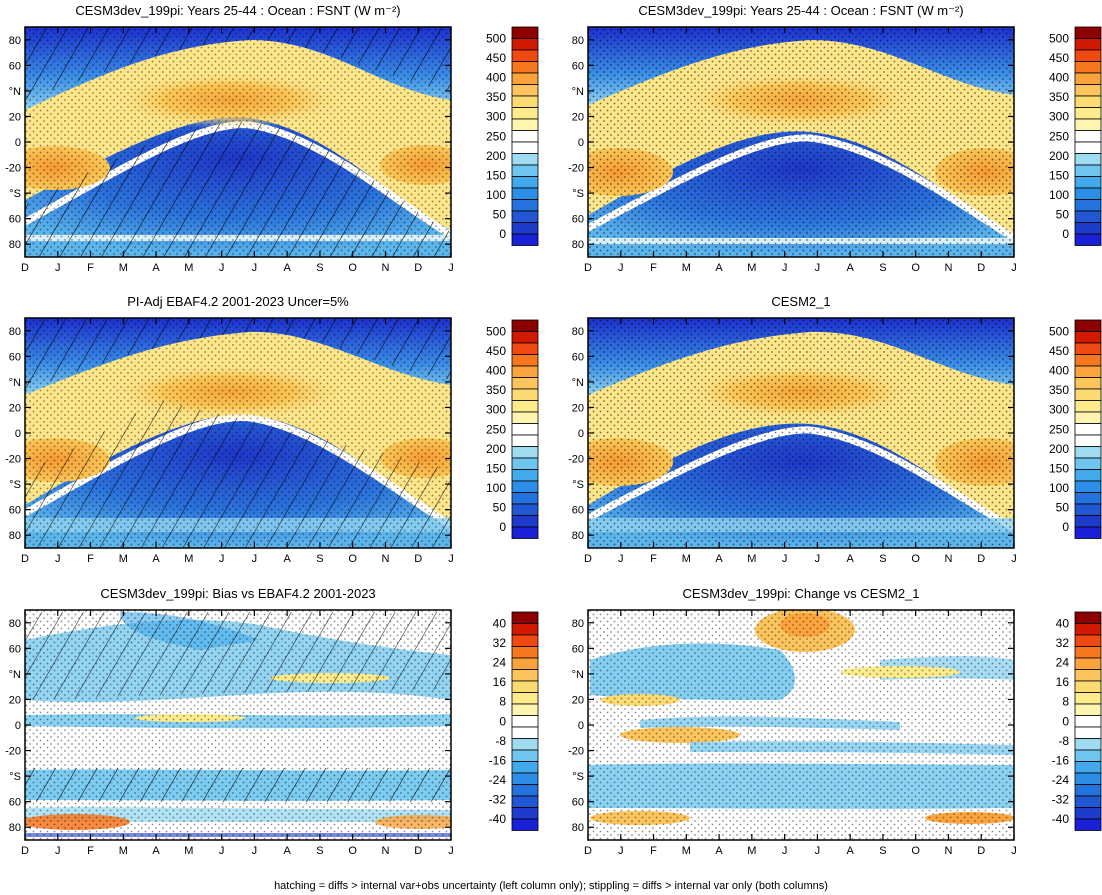 This screenshot has width=1102, height=895. What do you see at coordinates (1065, 702) in the screenshot?
I see `colorbar-label: 8` at bounding box center [1065, 702].